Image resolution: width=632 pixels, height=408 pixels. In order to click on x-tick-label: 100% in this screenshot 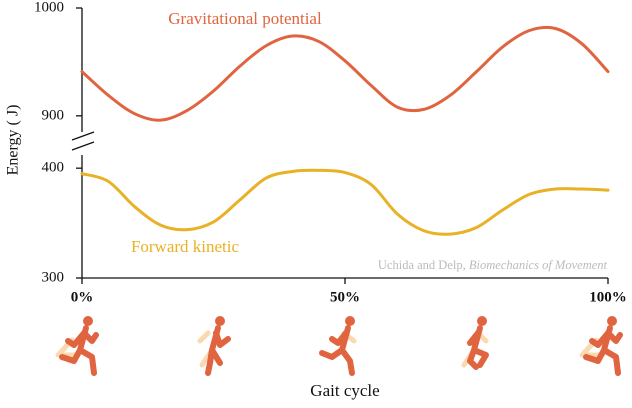, I will do `click(608, 297)`.